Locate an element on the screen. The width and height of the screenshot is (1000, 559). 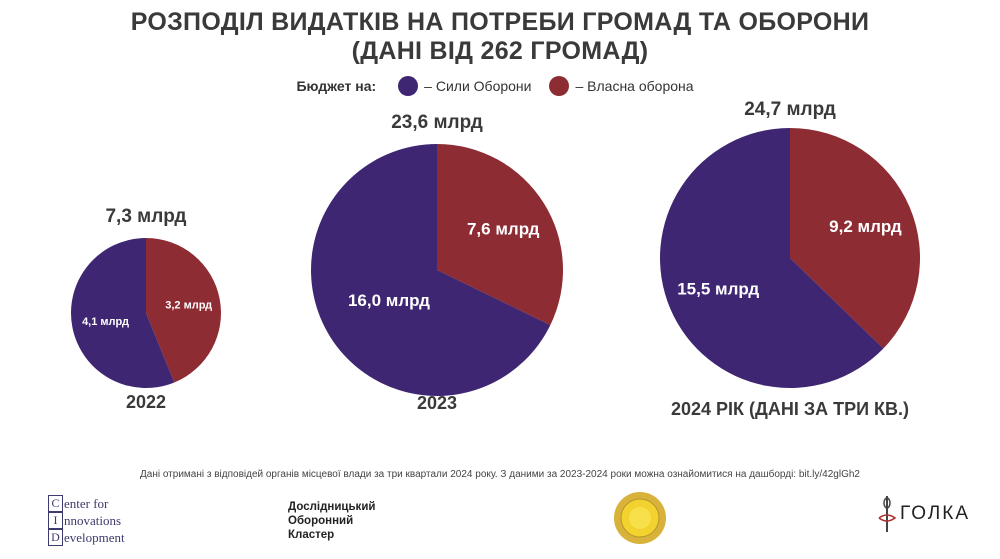
pie-slice-2024-armed-forces is located at coordinates (772, 258).